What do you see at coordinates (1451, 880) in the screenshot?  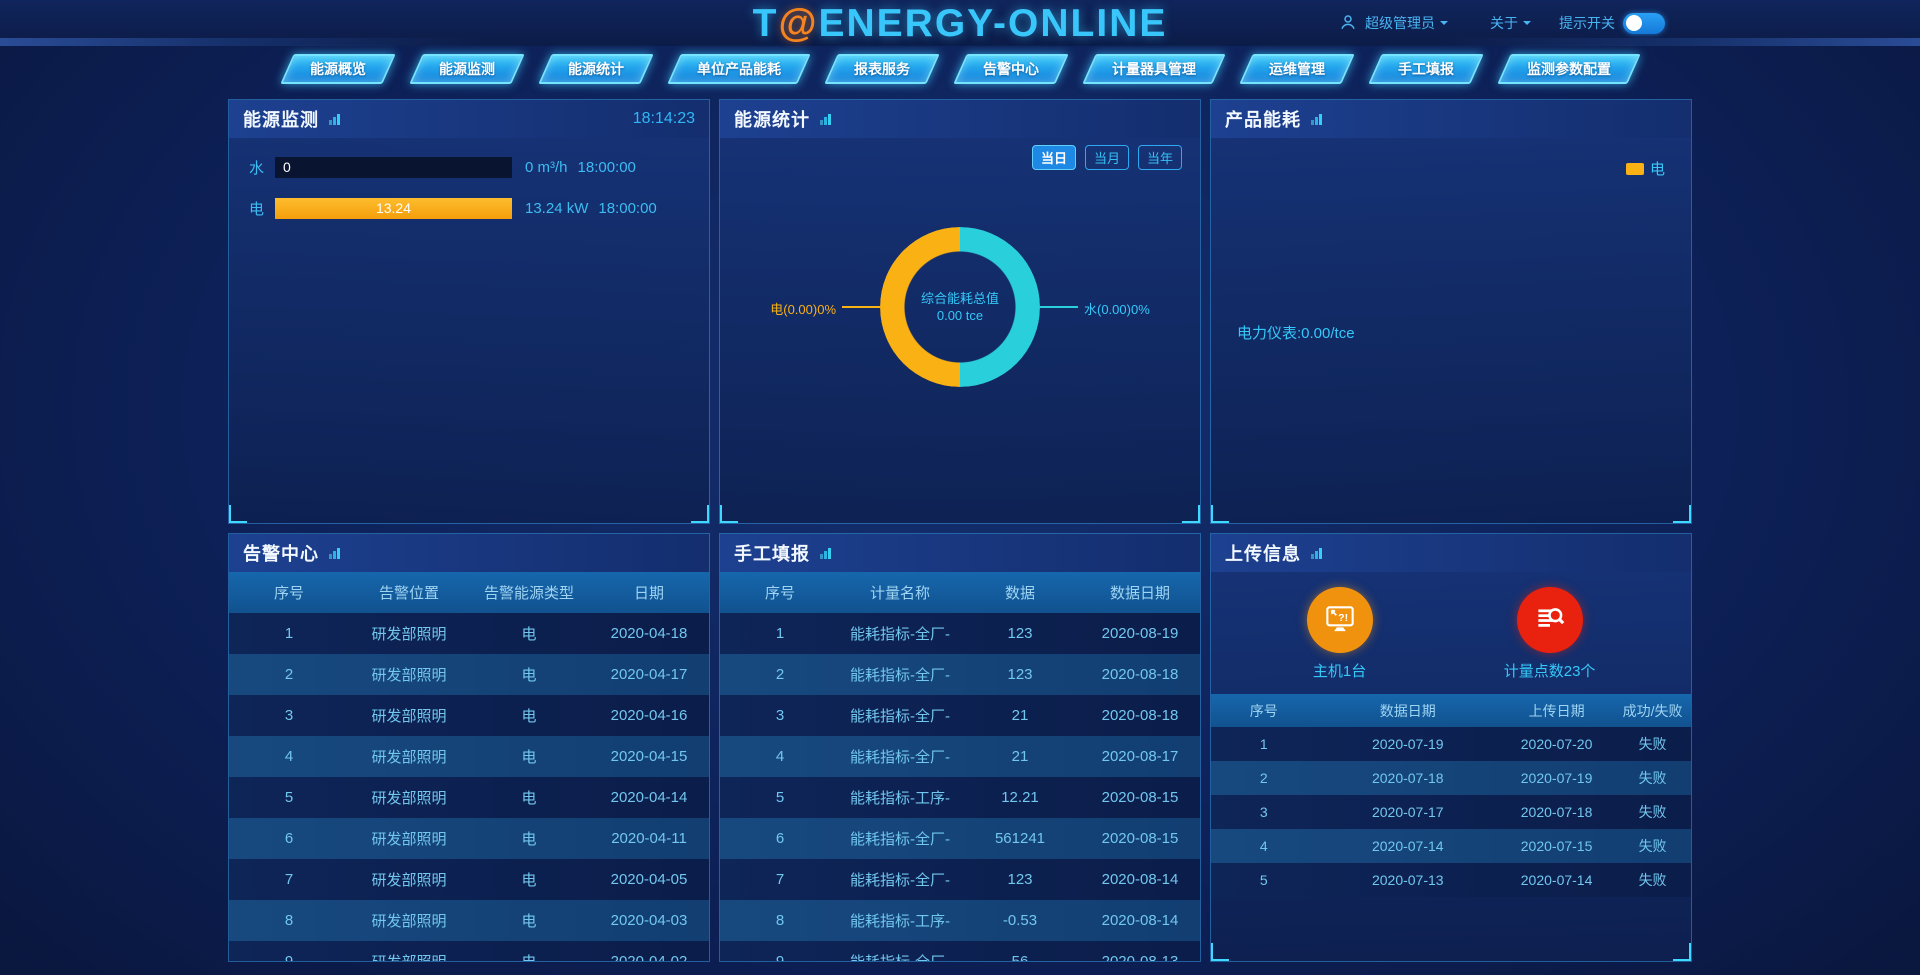 I see `table-row: 5 2020-07-13 2020-07-14 失败` at bounding box center [1451, 880].